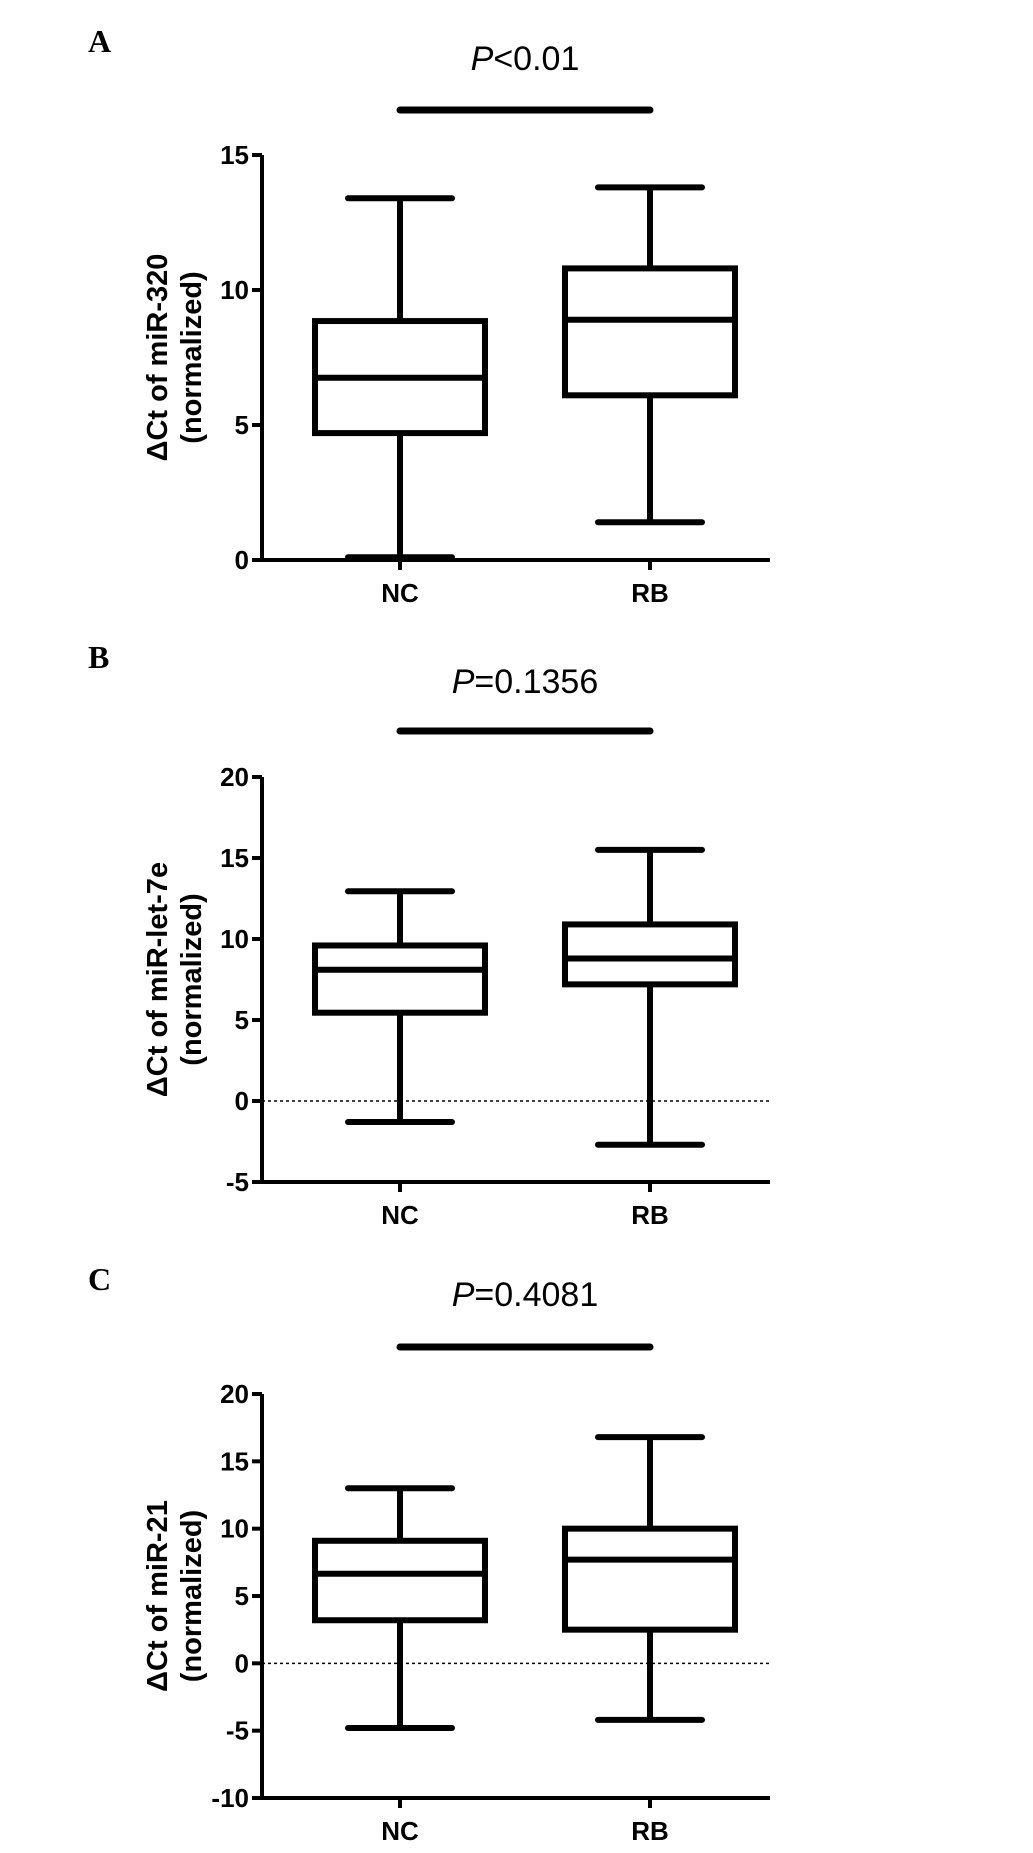  What do you see at coordinates (99, 41) in the screenshot?
I see `panel-label: A` at bounding box center [99, 41].